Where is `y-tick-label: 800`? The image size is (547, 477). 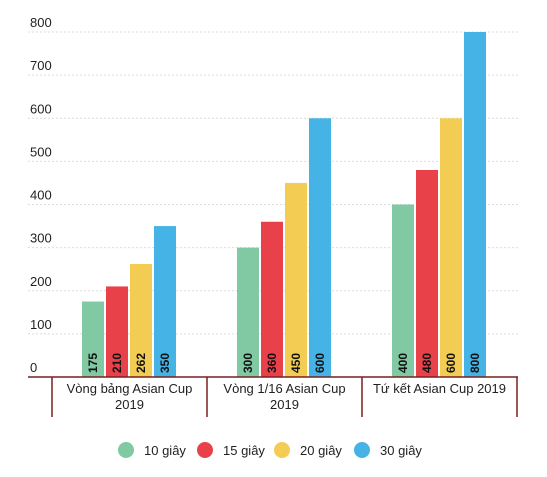 y-tick-label: 800 is located at coordinates (41, 22).